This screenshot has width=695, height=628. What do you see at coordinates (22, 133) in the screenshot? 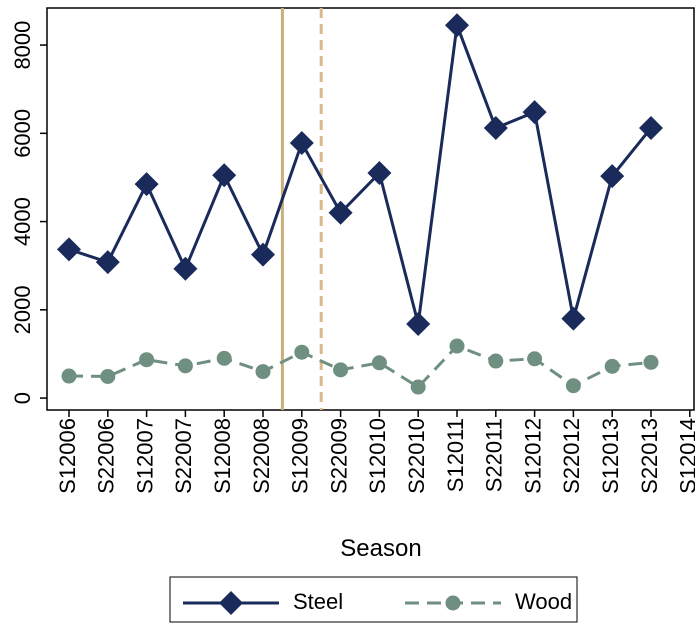
I see `y-tick-label: 6000` at bounding box center [22, 133].